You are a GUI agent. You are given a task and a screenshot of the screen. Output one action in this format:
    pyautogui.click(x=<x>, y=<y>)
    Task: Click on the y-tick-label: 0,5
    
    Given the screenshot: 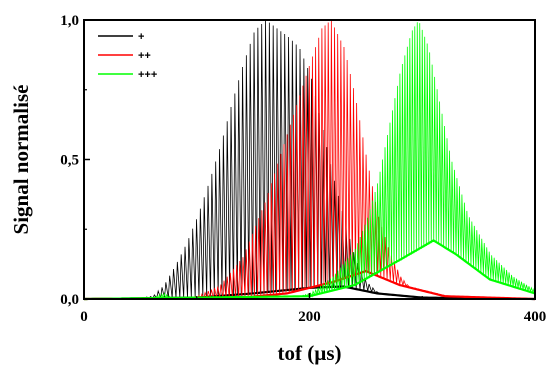 What is the action you would take?
    pyautogui.click(x=69, y=161)
    